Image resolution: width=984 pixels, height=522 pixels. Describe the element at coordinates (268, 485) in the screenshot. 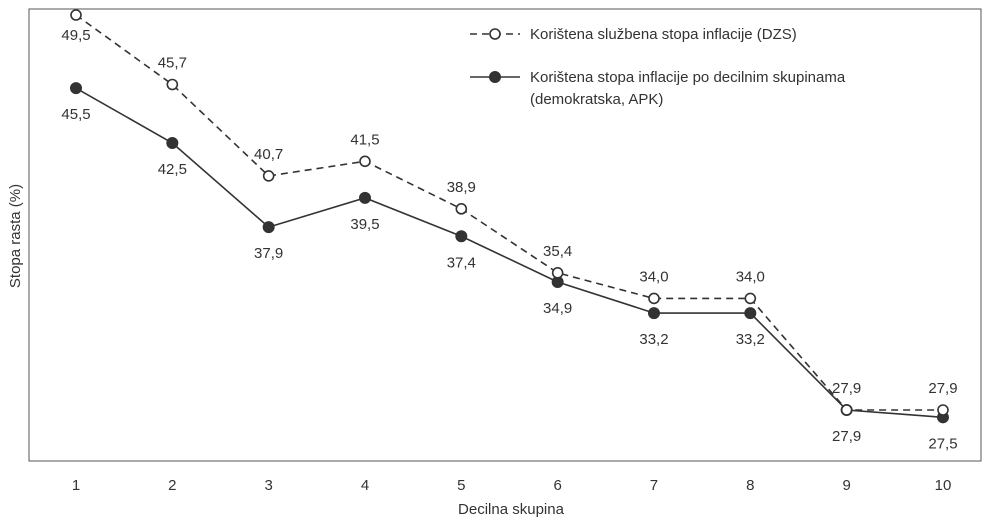

I see `x-tick-label: 3` at that location.